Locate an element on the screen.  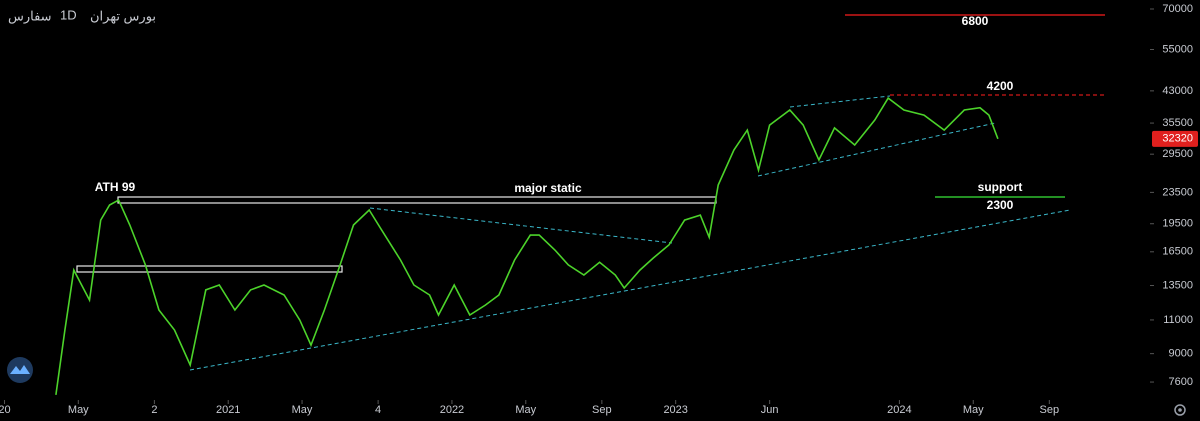
logo is located at coordinates (20, 370).